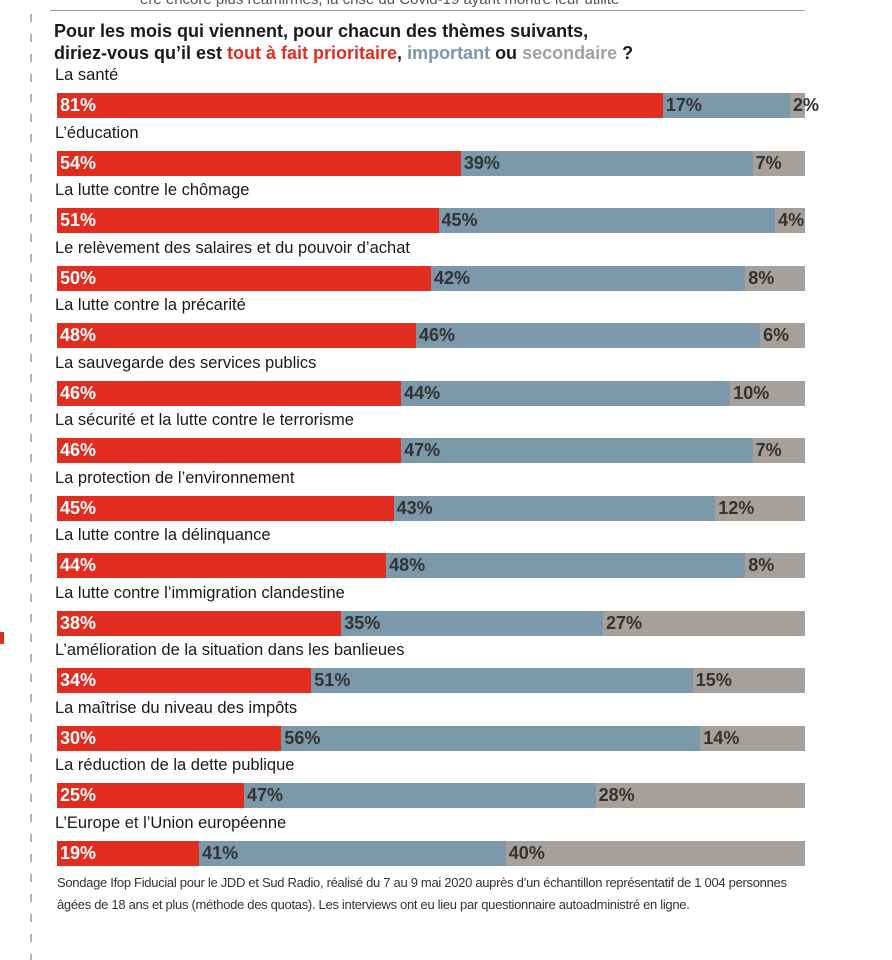  I want to click on value-label-secondaire: 10%, so click(751, 393).